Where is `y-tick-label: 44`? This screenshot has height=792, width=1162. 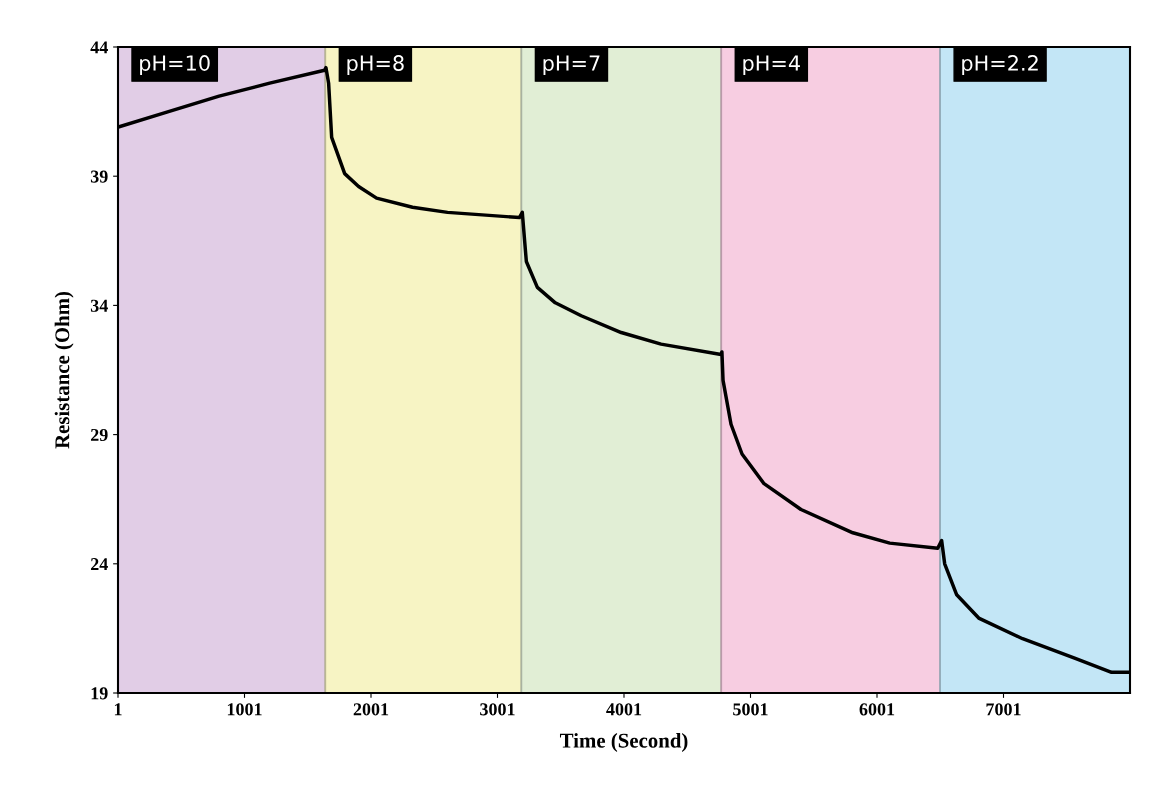
y-tick-label: 44 is located at coordinates (99, 47).